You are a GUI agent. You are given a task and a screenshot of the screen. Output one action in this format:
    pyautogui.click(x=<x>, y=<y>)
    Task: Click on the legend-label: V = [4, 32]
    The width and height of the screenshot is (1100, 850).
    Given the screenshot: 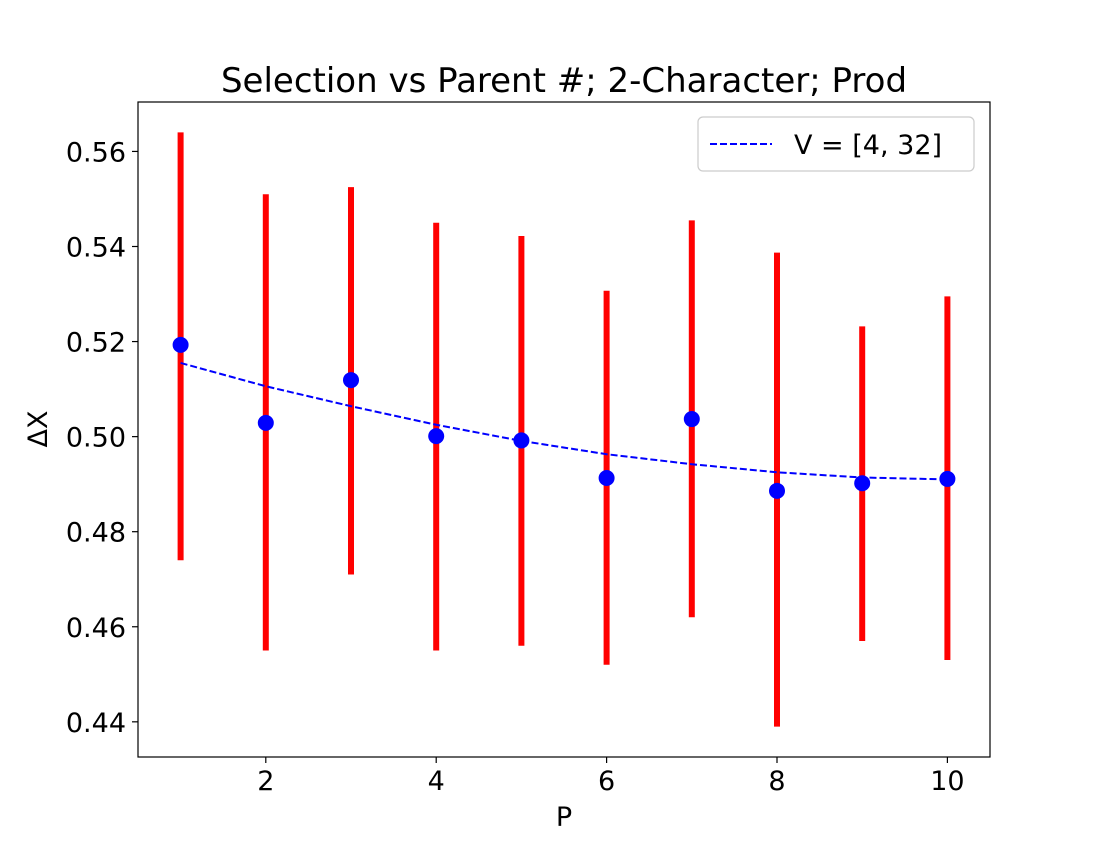 What is the action you would take?
    pyautogui.click(x=868, y=145)
    